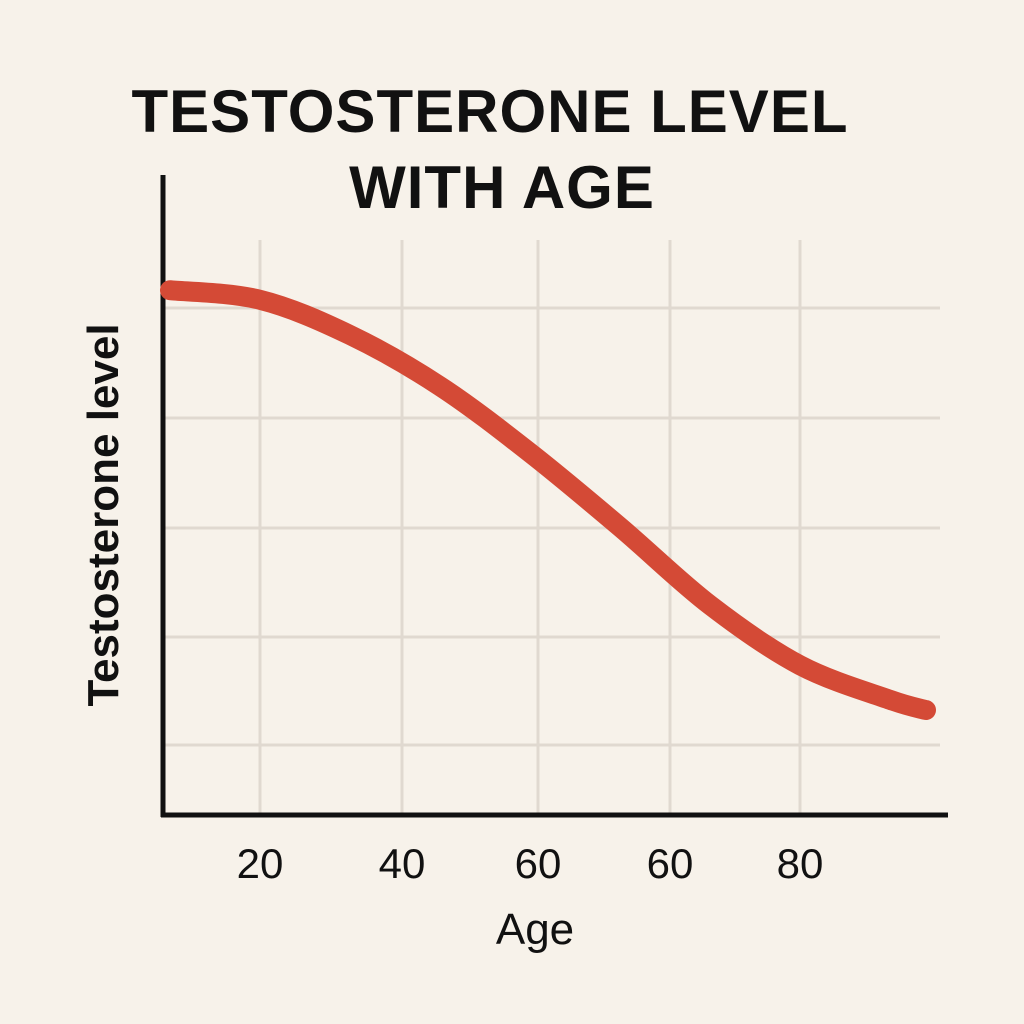 This screenshot has height=1024, width=1024. What do you see at coordinates (490, 111) in the screenshot?
I see `chart-title-line1: TESTOSTERONE LEVEL` at bounding box center [490, 111].